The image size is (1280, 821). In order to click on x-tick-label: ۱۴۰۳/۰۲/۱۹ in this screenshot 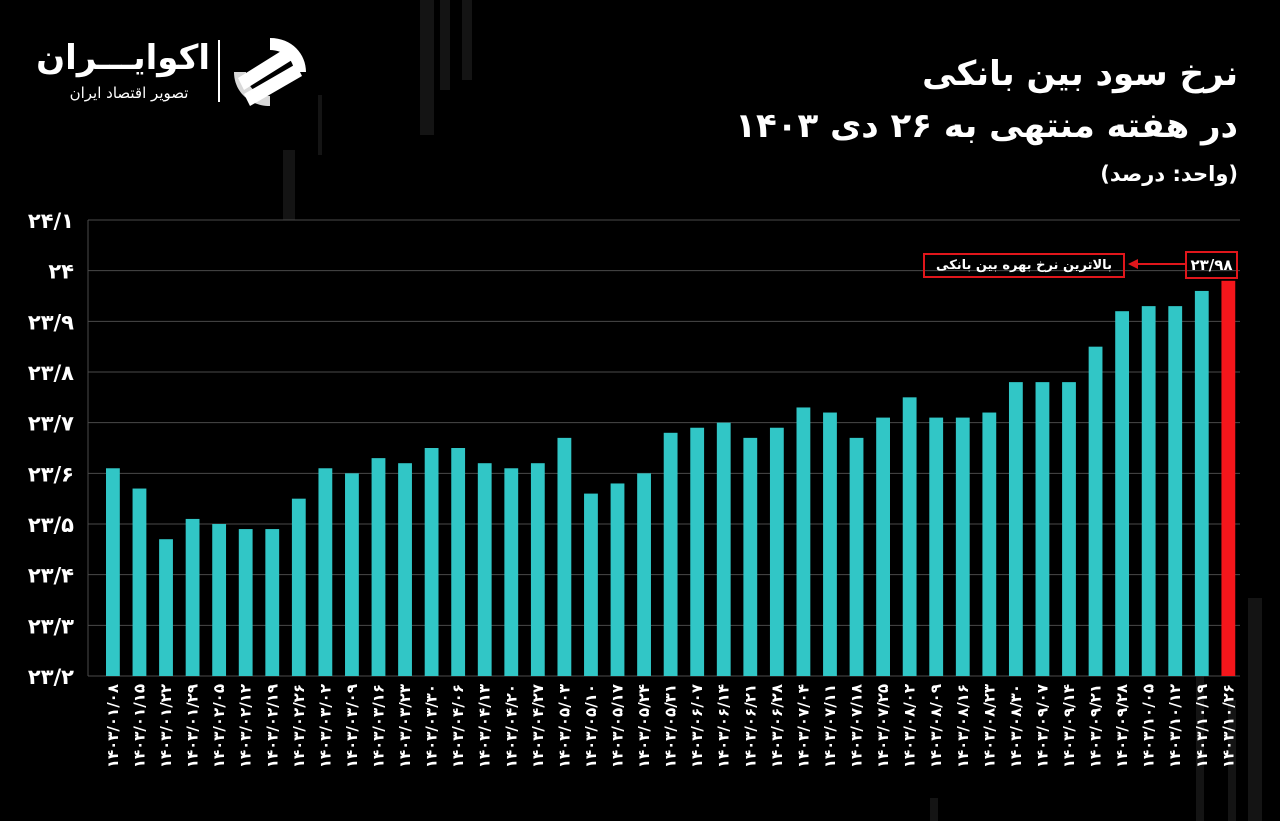, I will do `click(272, 726)`.